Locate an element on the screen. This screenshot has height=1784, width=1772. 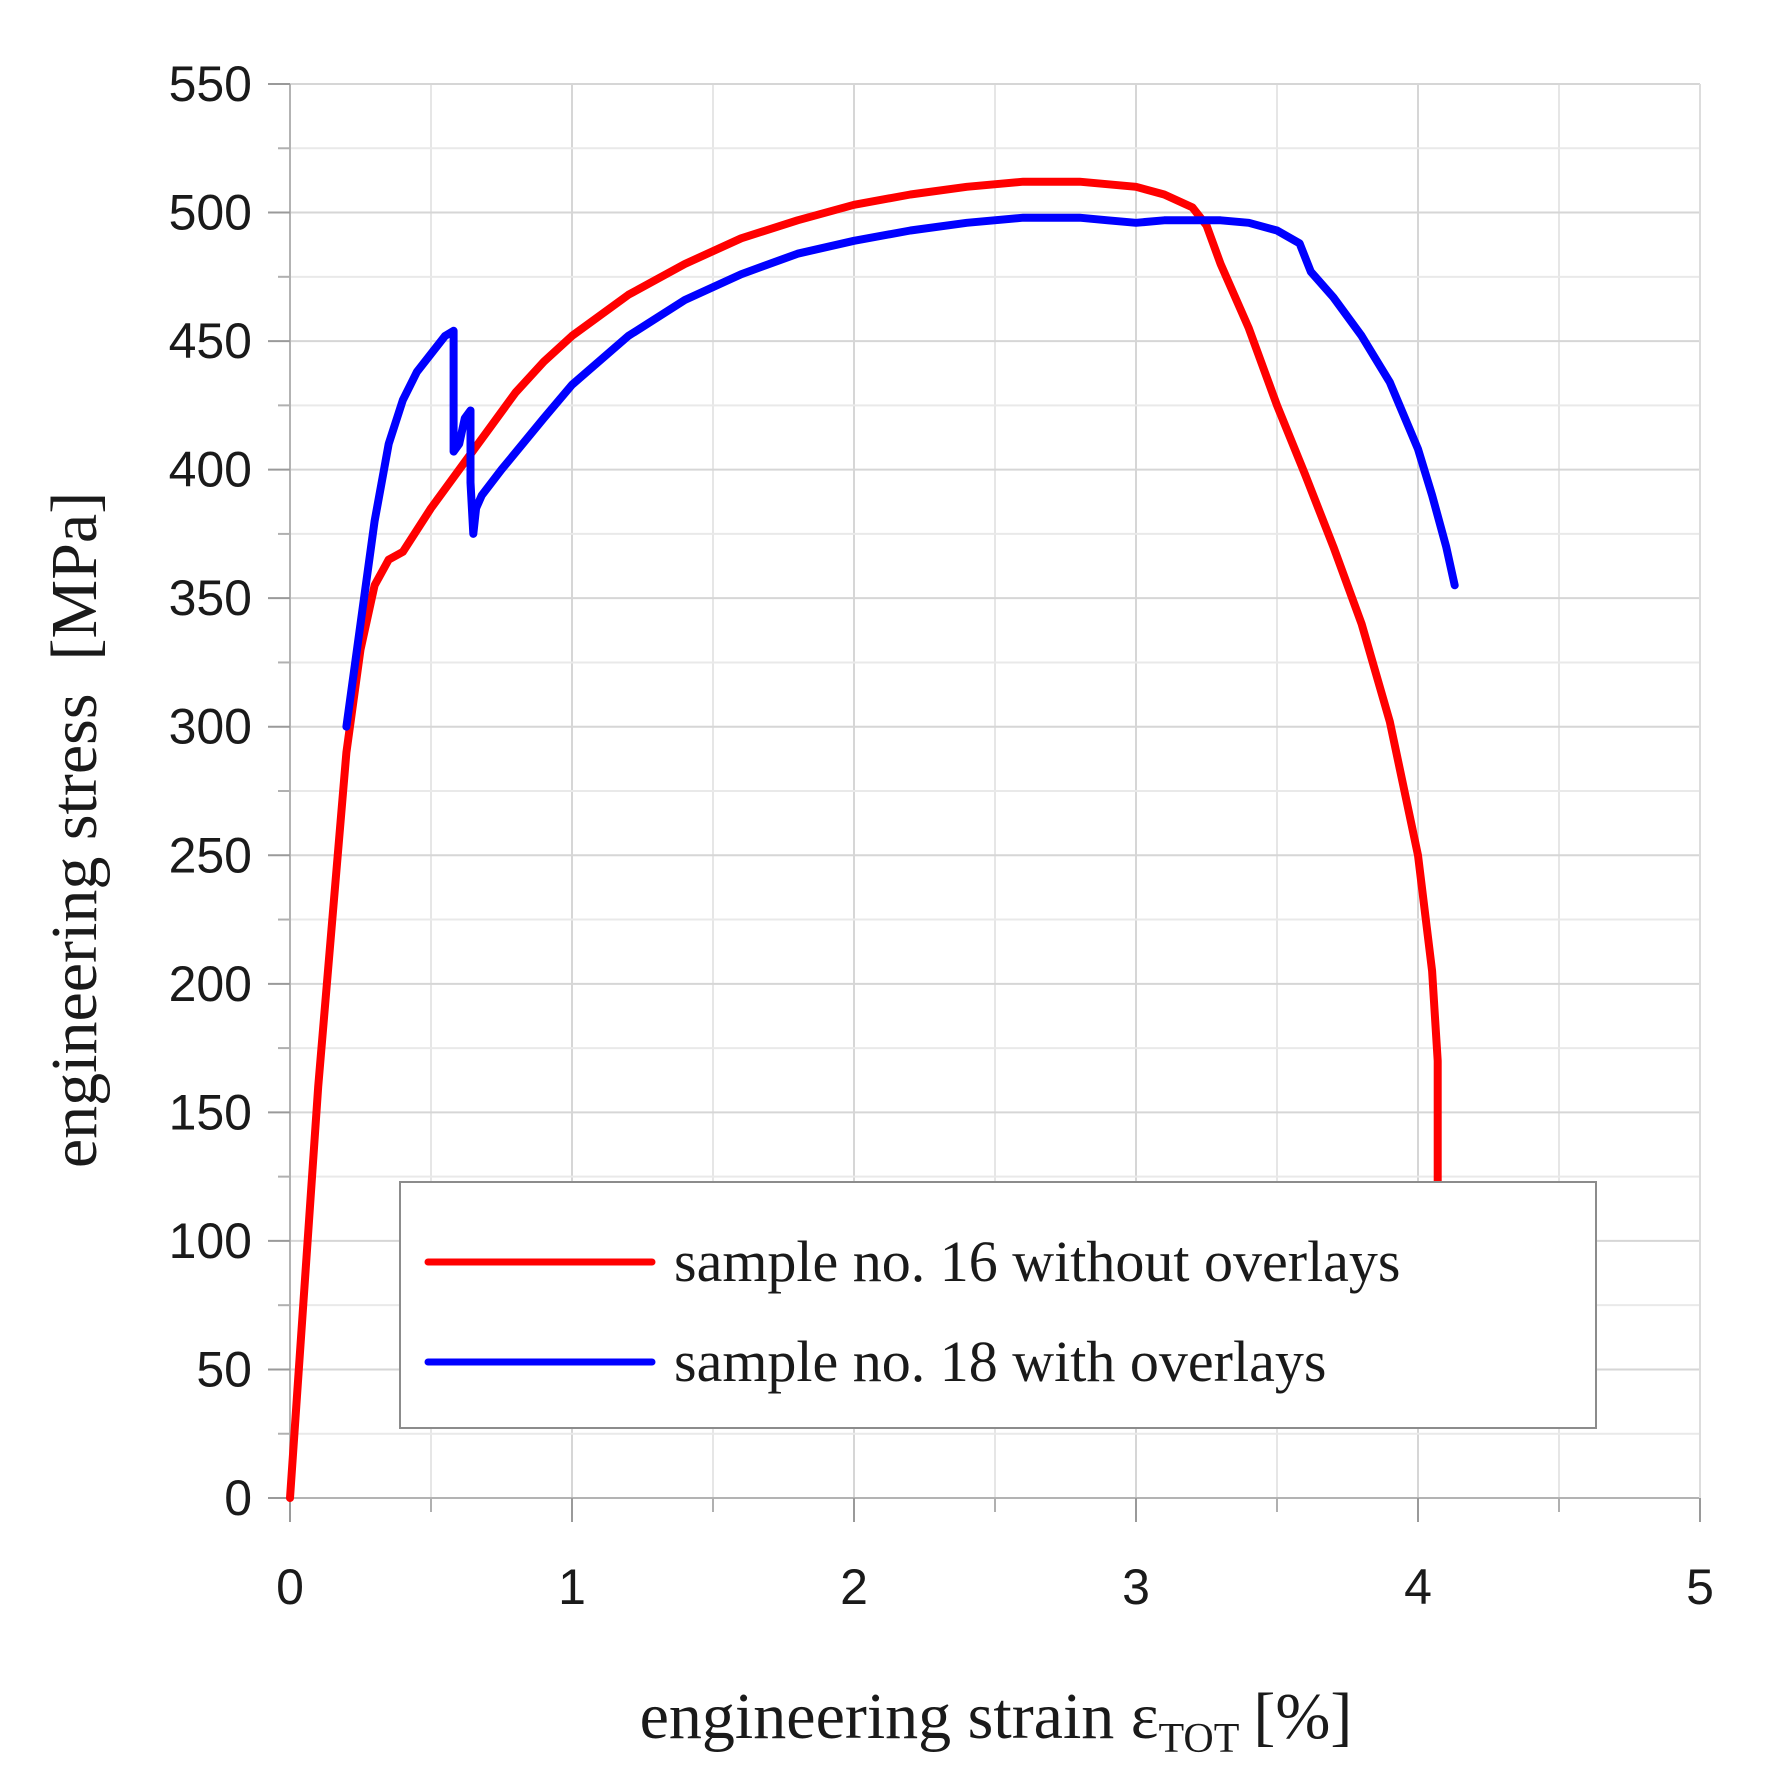
x-tick-label: 1 is located at coordinates (572, 1587).